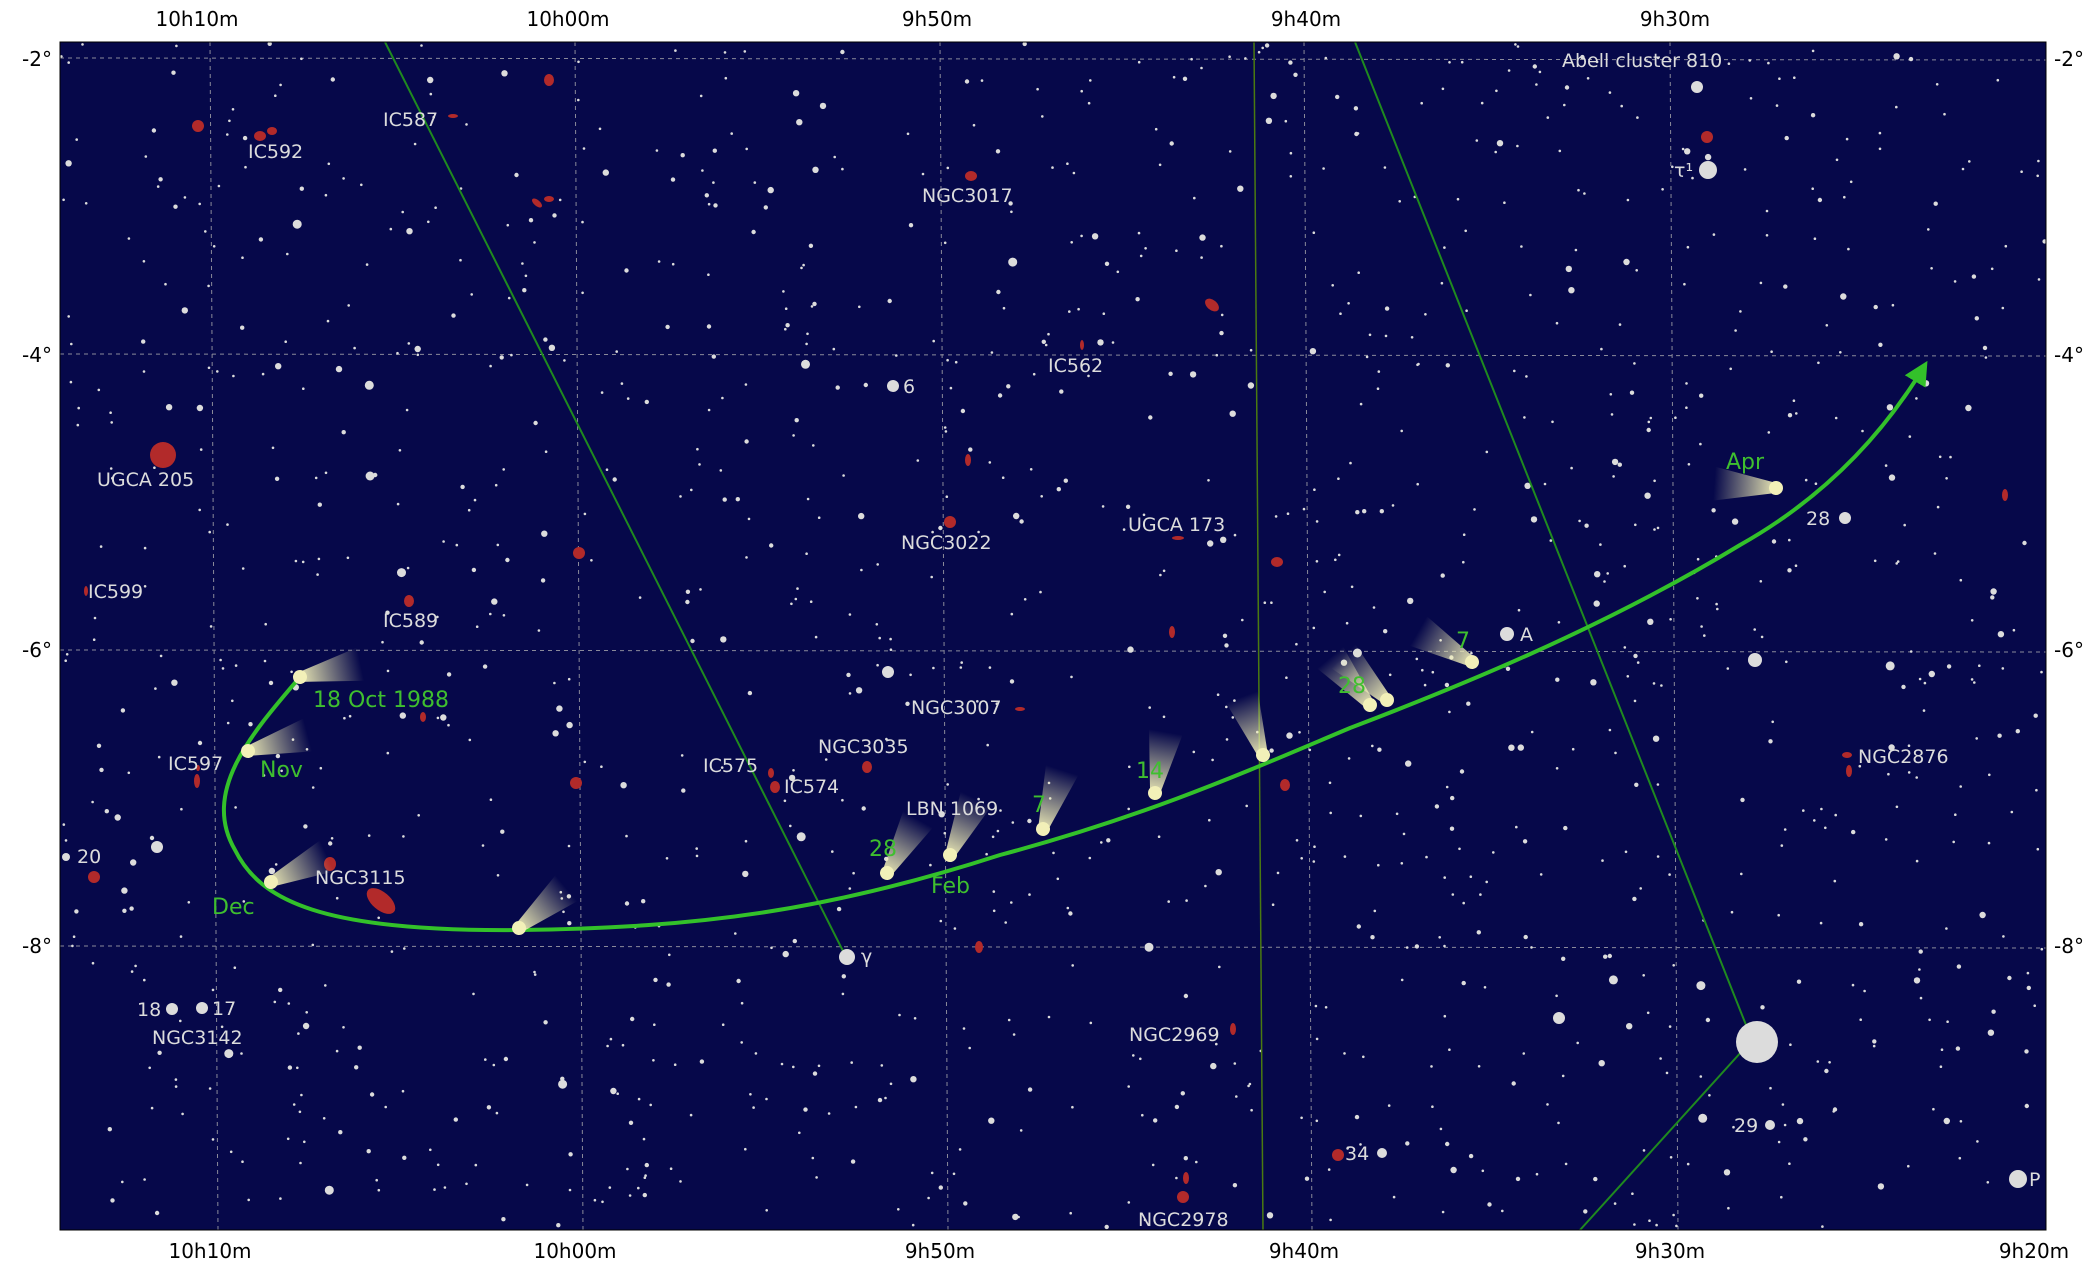  I want to click on galaxy-g, so click(579, 553).